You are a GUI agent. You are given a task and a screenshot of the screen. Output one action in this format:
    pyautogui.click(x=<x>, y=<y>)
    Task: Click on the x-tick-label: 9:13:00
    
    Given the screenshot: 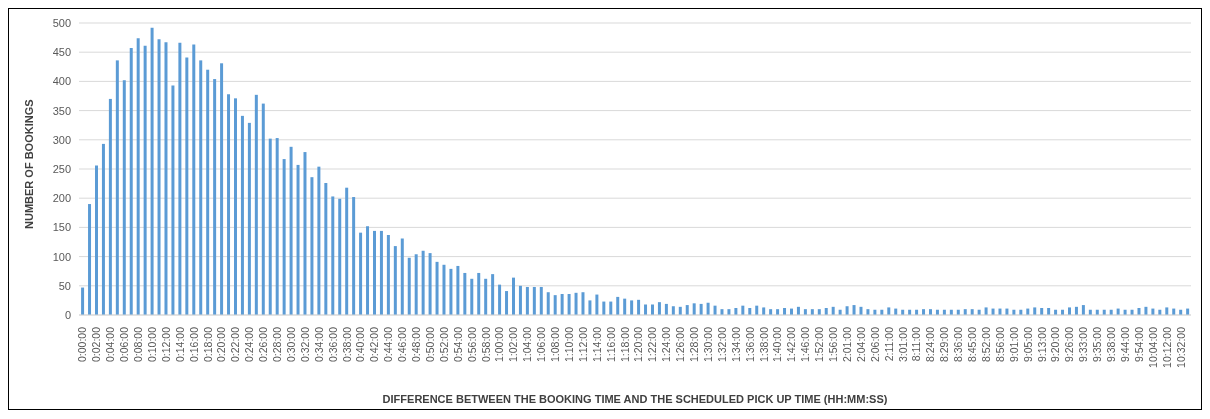 What is the action you would take?
    pyautogui.click(x=1041, y=344)
    